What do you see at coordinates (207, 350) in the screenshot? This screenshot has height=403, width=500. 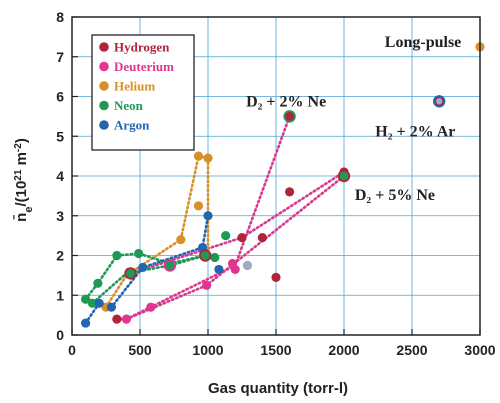 I see `x-tick-label: 1000` at bounding box center [207, 350].